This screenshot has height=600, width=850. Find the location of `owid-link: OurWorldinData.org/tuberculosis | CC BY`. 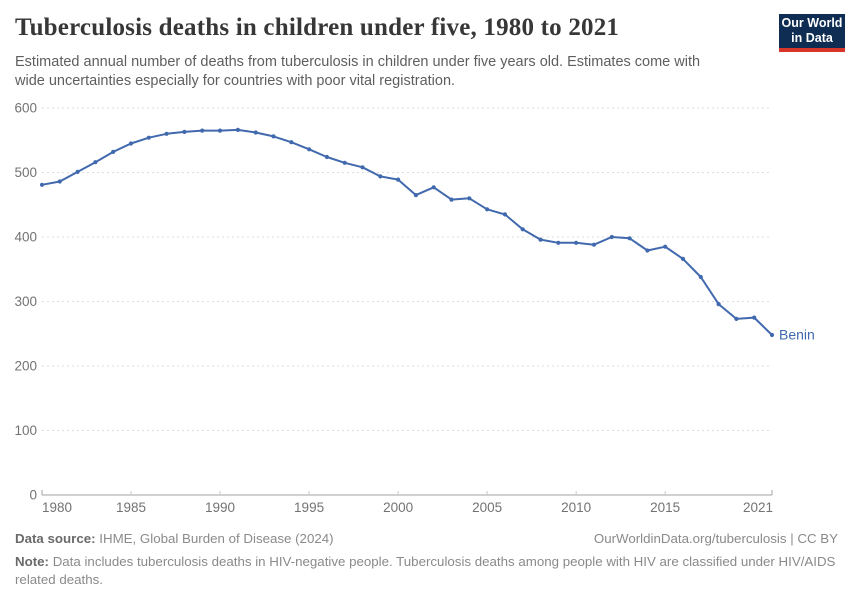

owid-link: OurWorldinData.org/tuberculosis | CC BY is located at coordinates (715, 538).